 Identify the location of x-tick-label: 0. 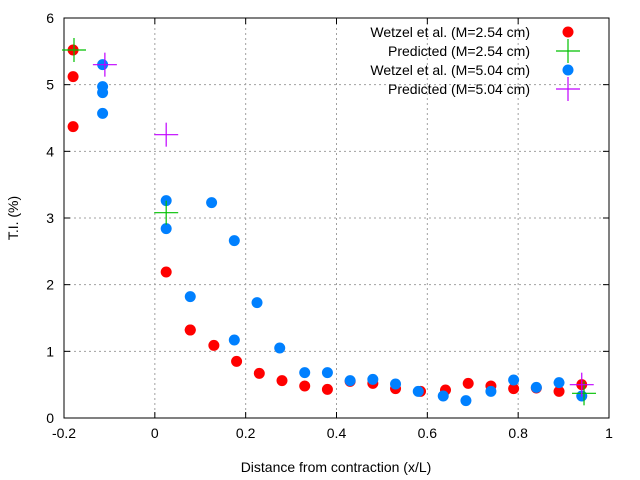
(155, 433).